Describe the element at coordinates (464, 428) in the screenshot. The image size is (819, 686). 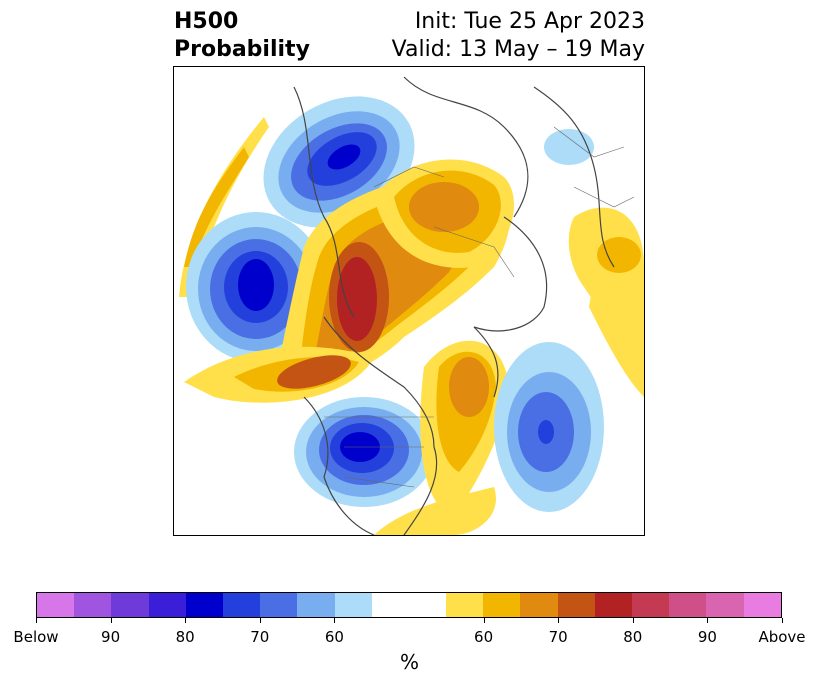
I see `orange-anomaly-canada-east` at that location.